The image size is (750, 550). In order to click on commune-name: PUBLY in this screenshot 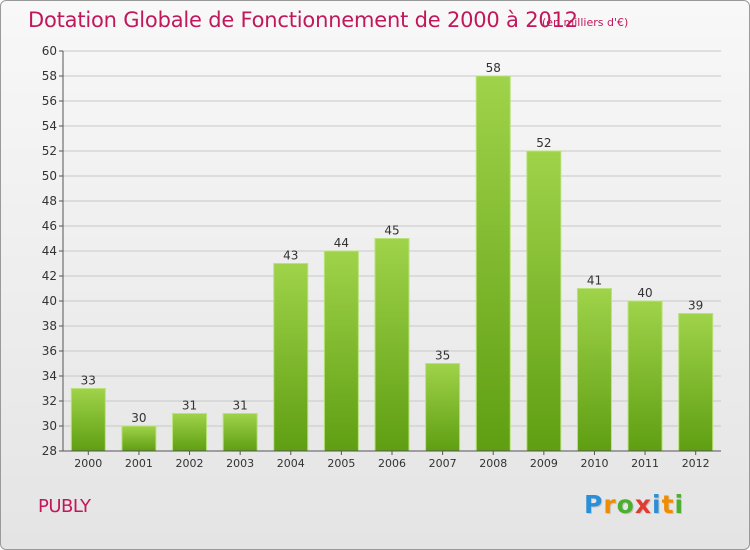, I will do `click(64, 506)`.